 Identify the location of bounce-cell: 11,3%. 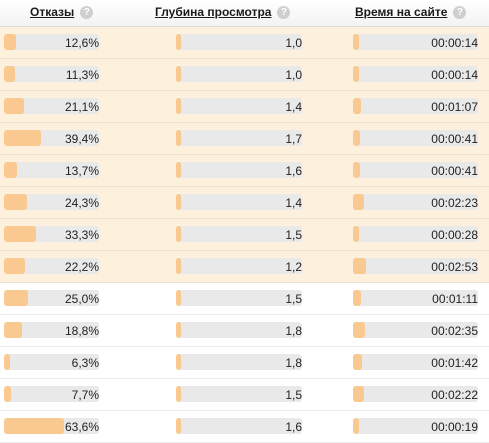
(51, 74).